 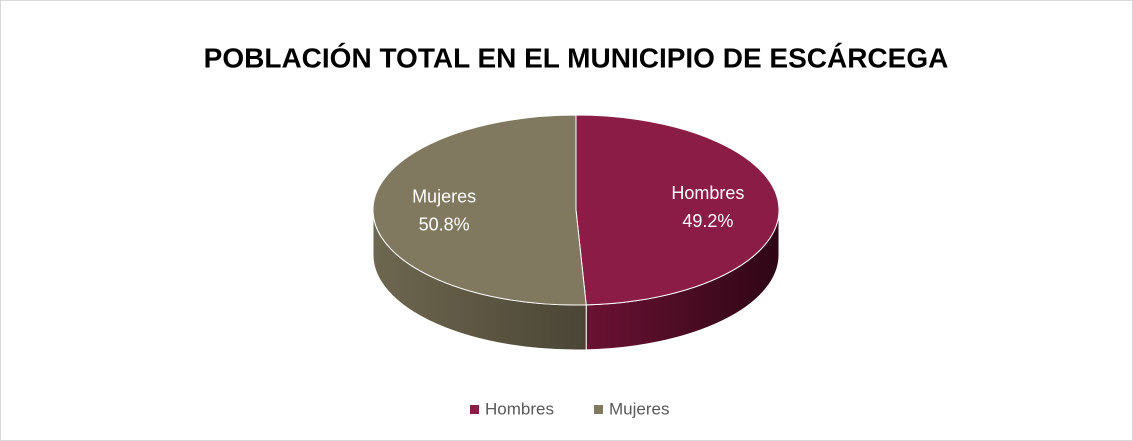 I want to click on legend-label: Hombres, so click(x=519, y=408).